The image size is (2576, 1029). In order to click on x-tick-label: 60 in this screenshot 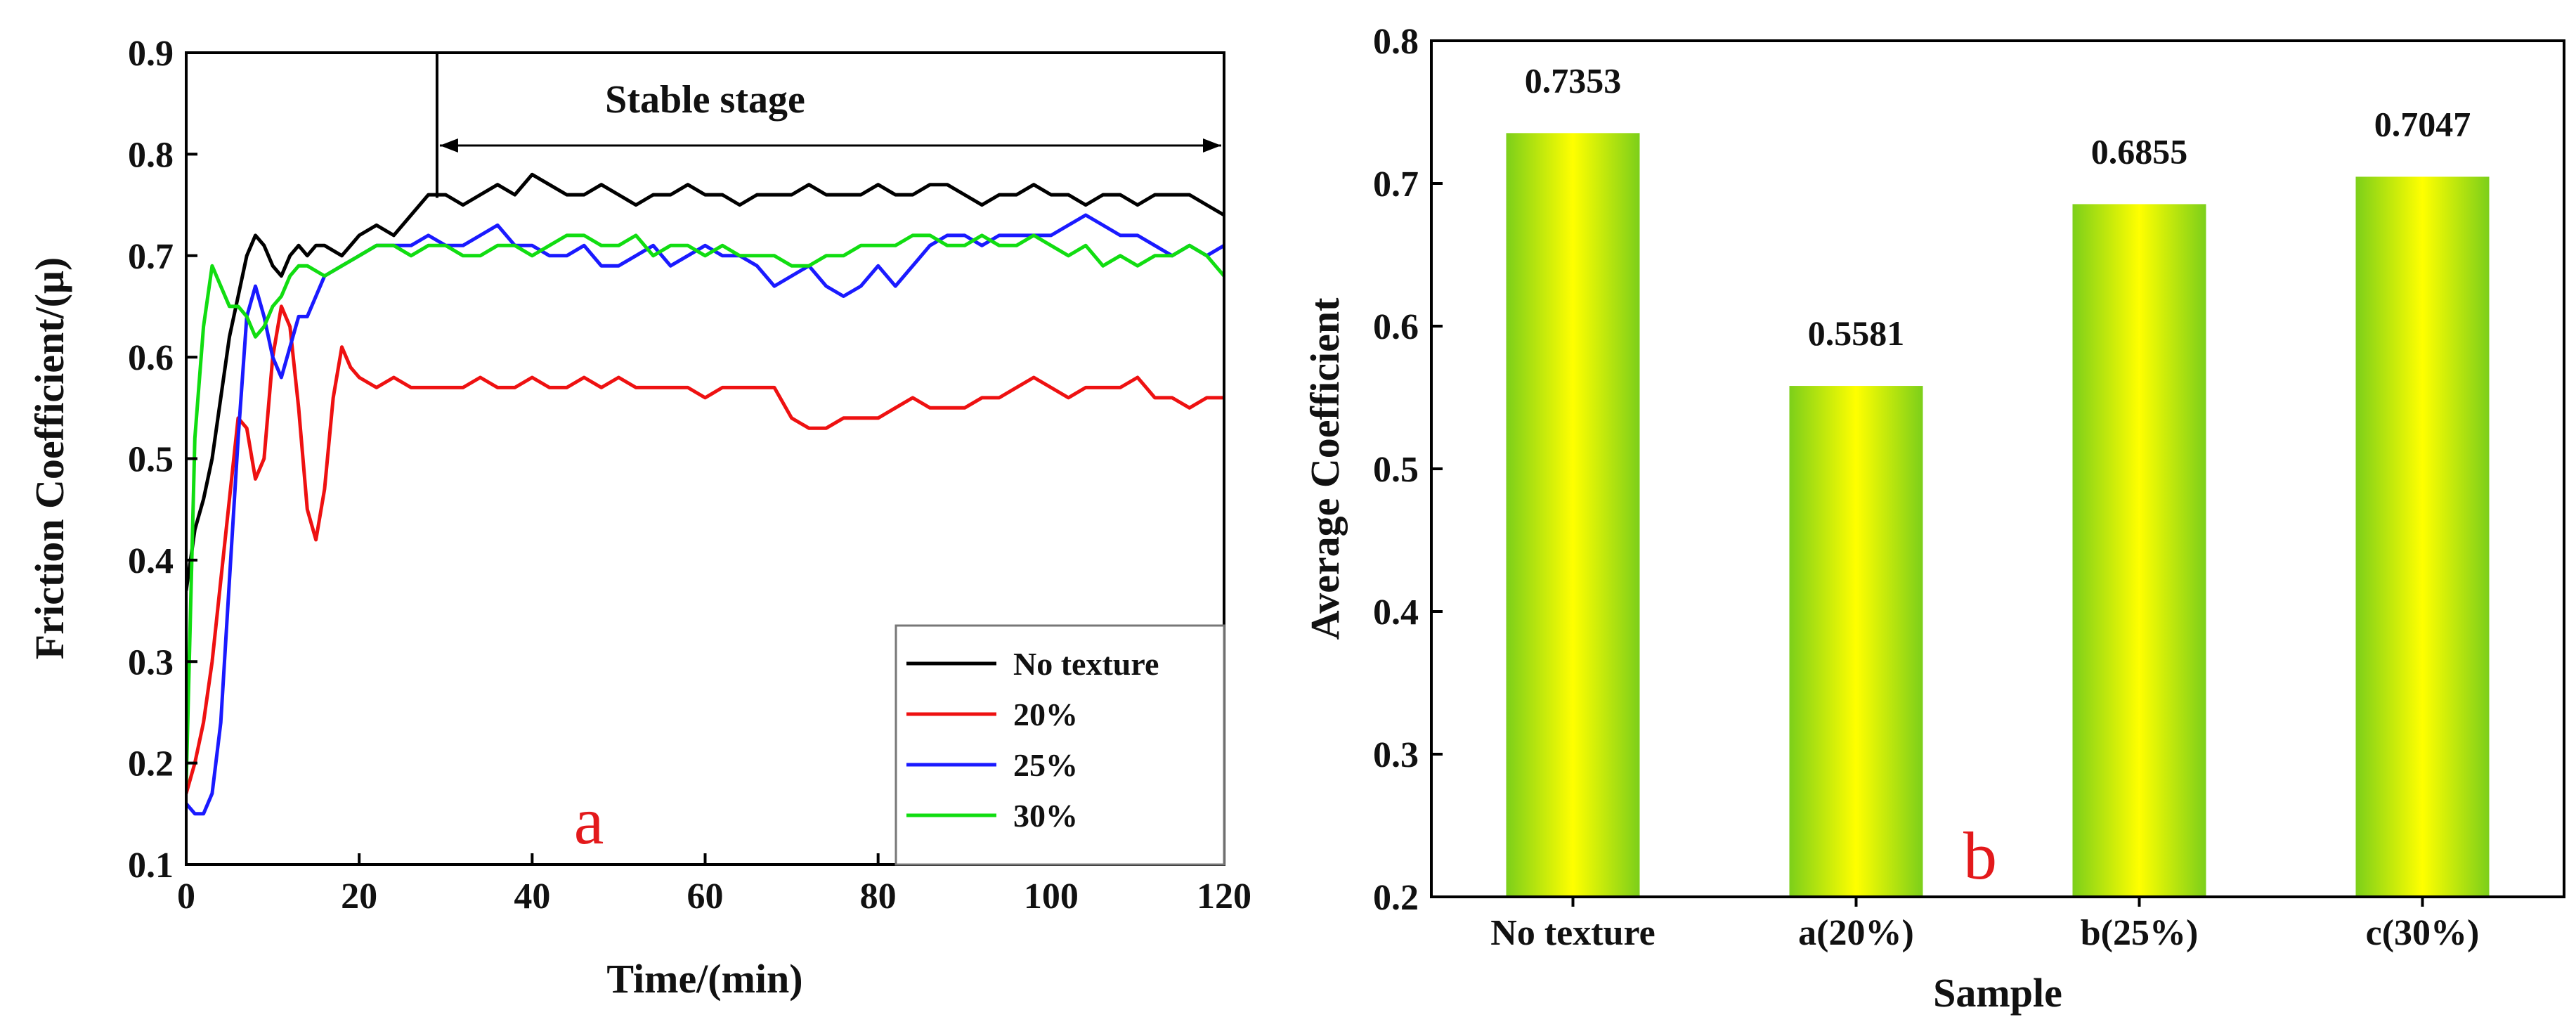, I will do `click(705, 896)`.